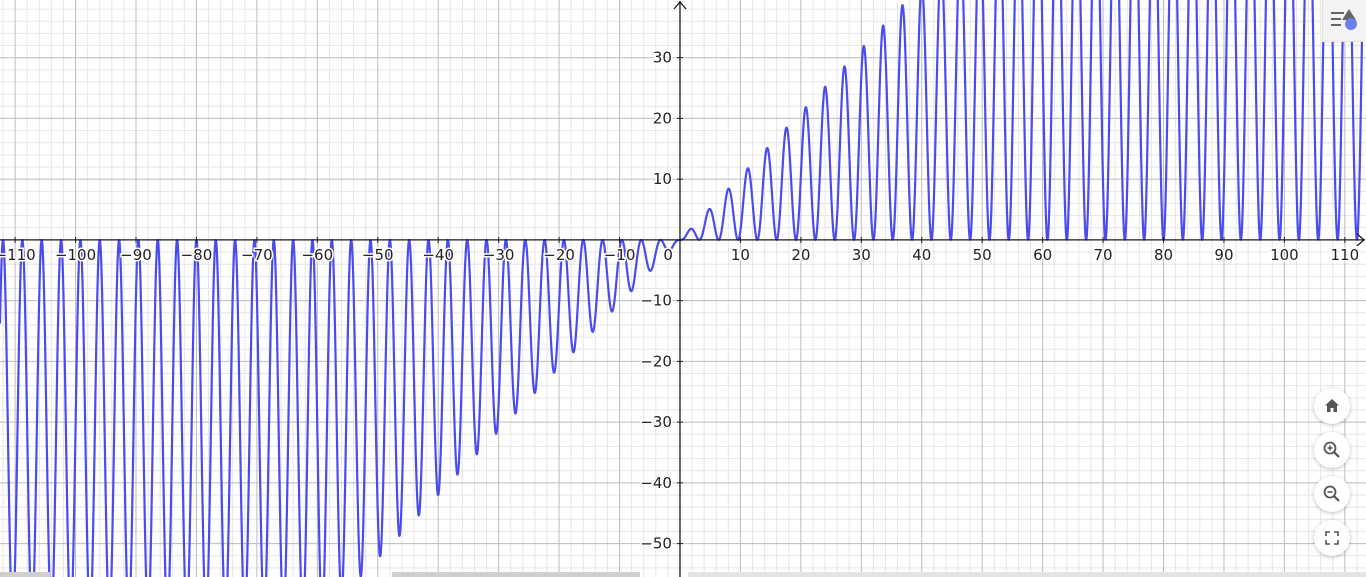  What do you see at coordinates (516, 574) in the screenshot?
I see `scrollbar-track-middle` at bounding box center [516, 574].